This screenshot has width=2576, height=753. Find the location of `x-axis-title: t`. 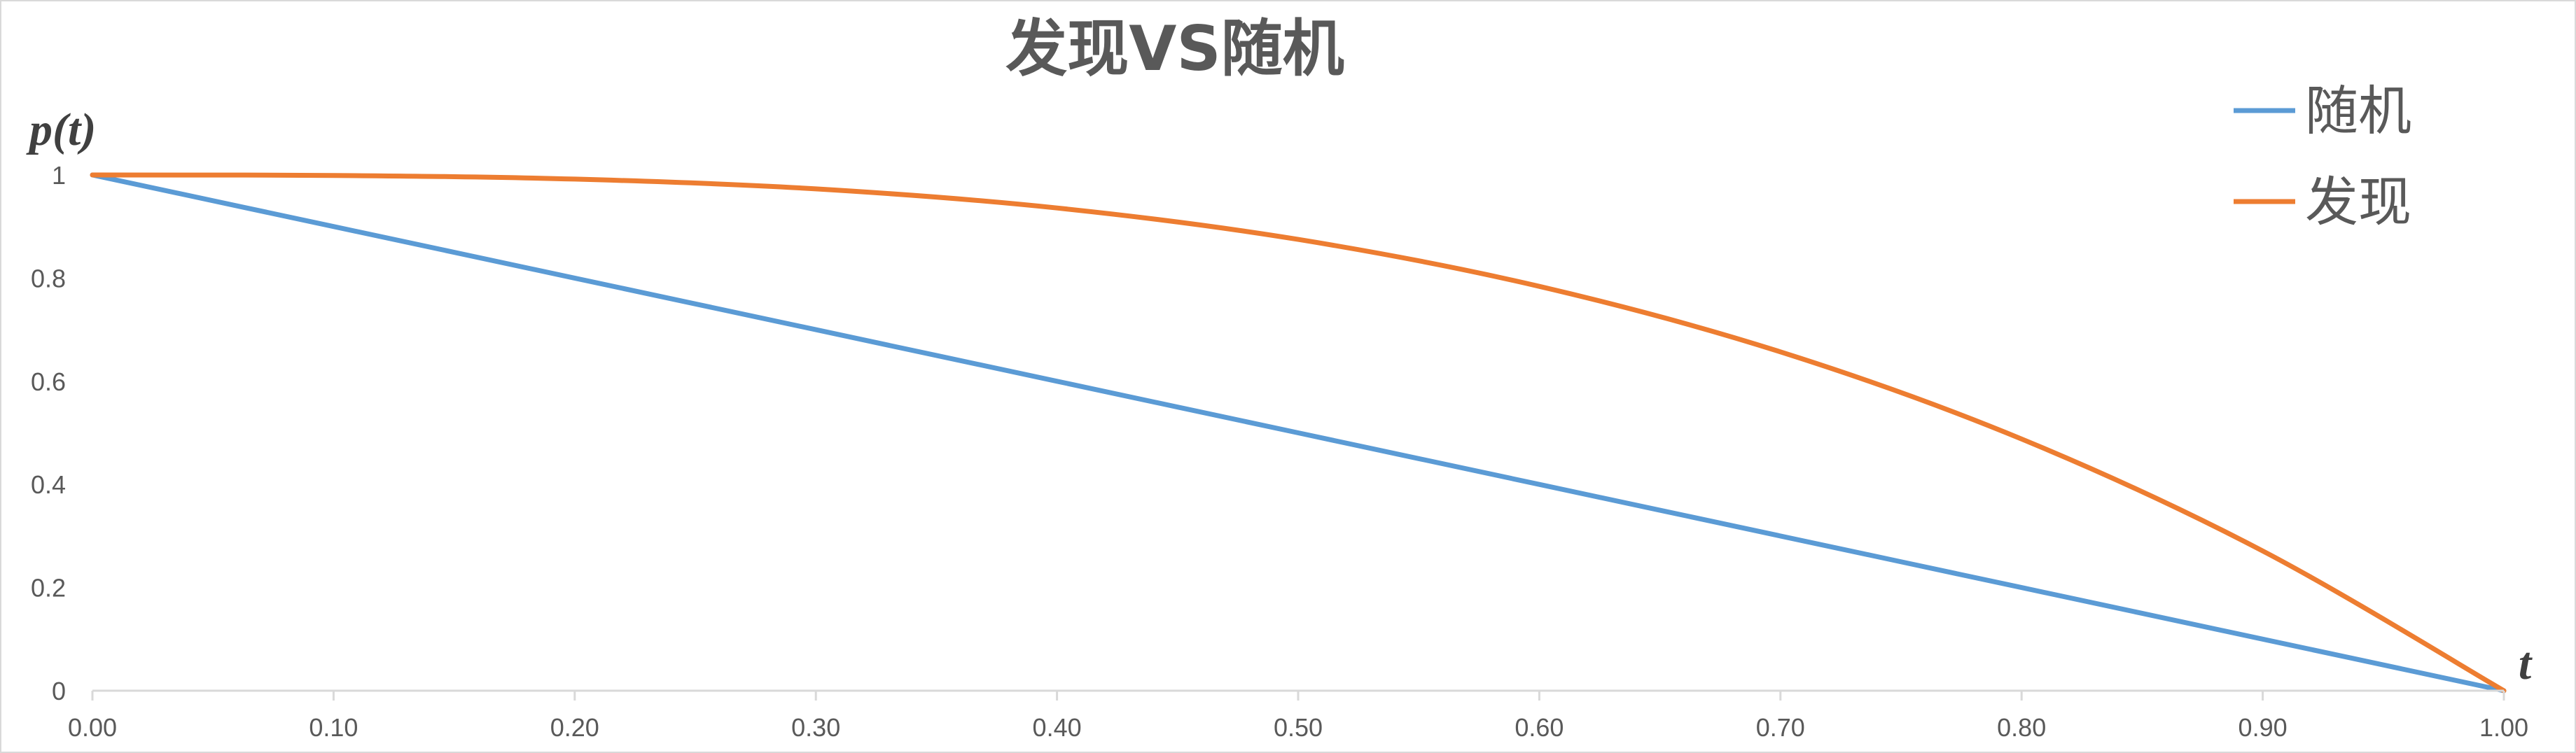

x-axis-title: t is located at coordinates (2526, 663).